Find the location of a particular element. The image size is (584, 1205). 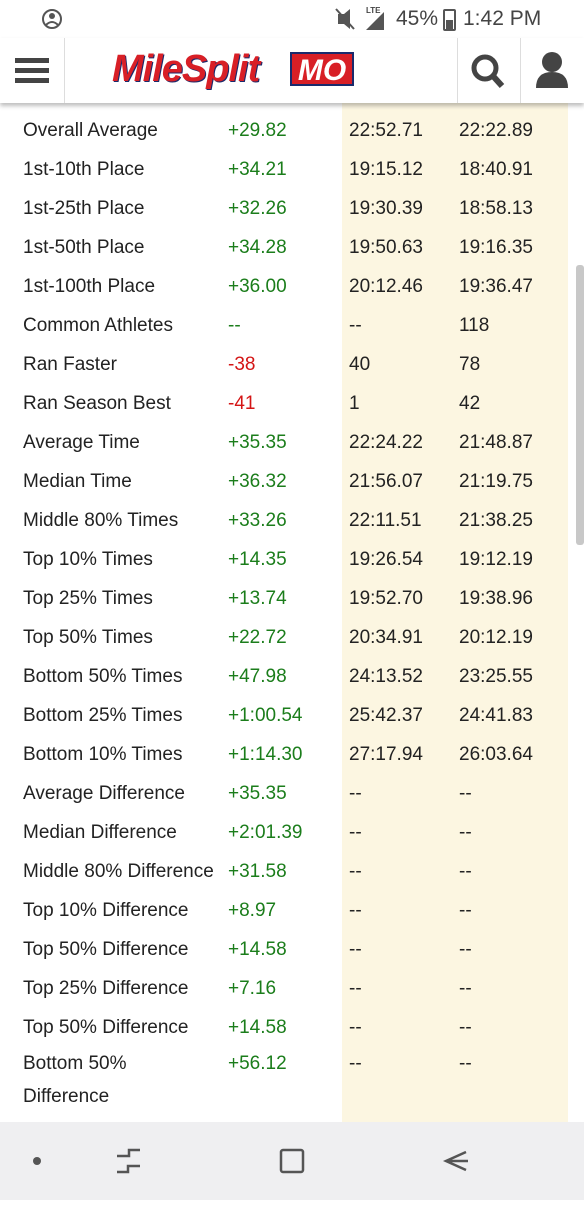

table-row: Overall Average +29.82 22:52.71 22:22.89 is located at coordinates (292, 130).